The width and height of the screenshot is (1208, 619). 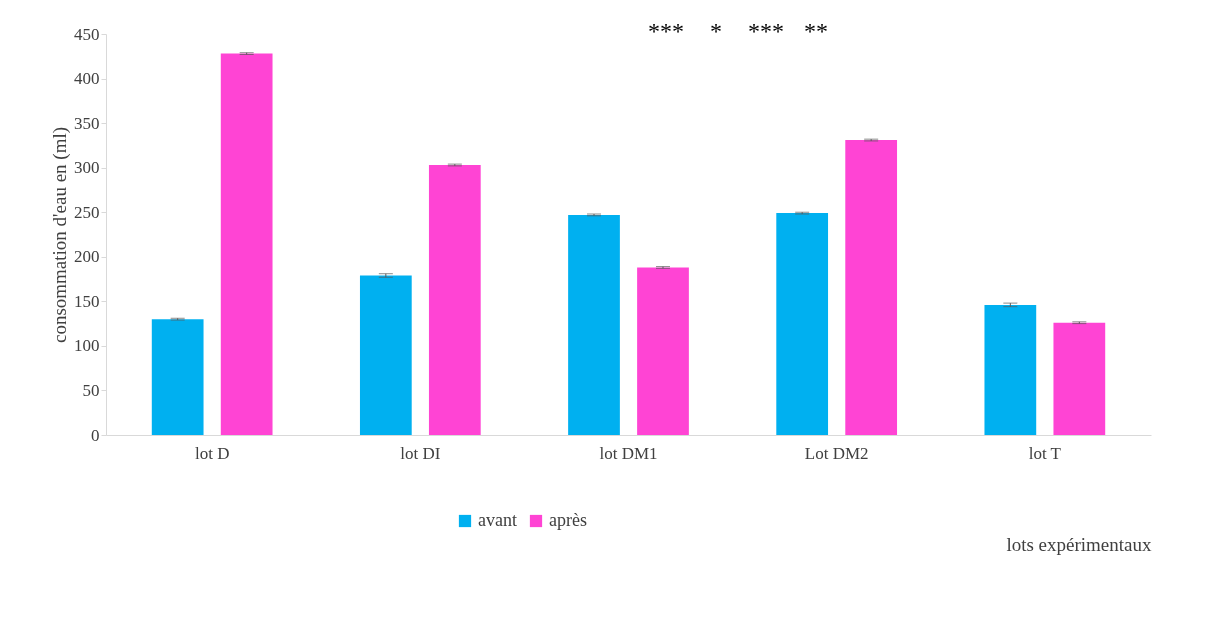 What do you see at coordinates (87, 123) in the screenshot?
I see `y-tick-label: 350` at bounding box center [87, 123].